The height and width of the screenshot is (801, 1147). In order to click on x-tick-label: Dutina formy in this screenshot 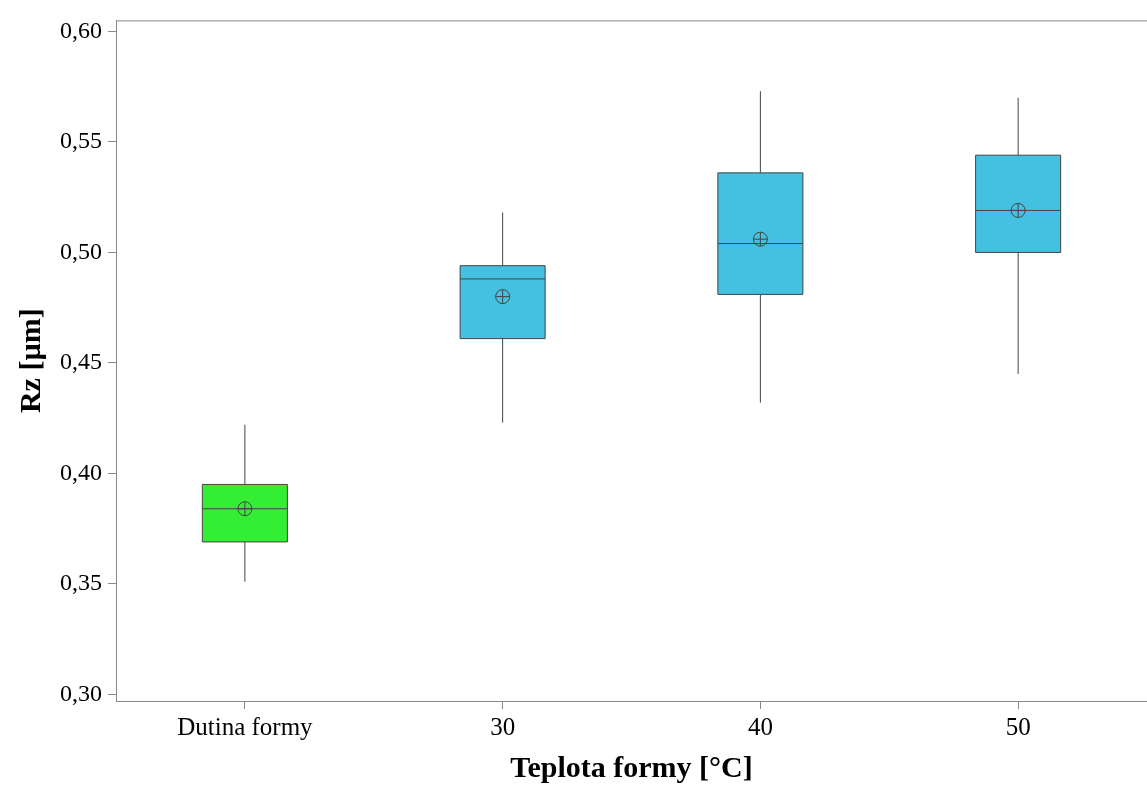, I will do `click(245, 726)`.